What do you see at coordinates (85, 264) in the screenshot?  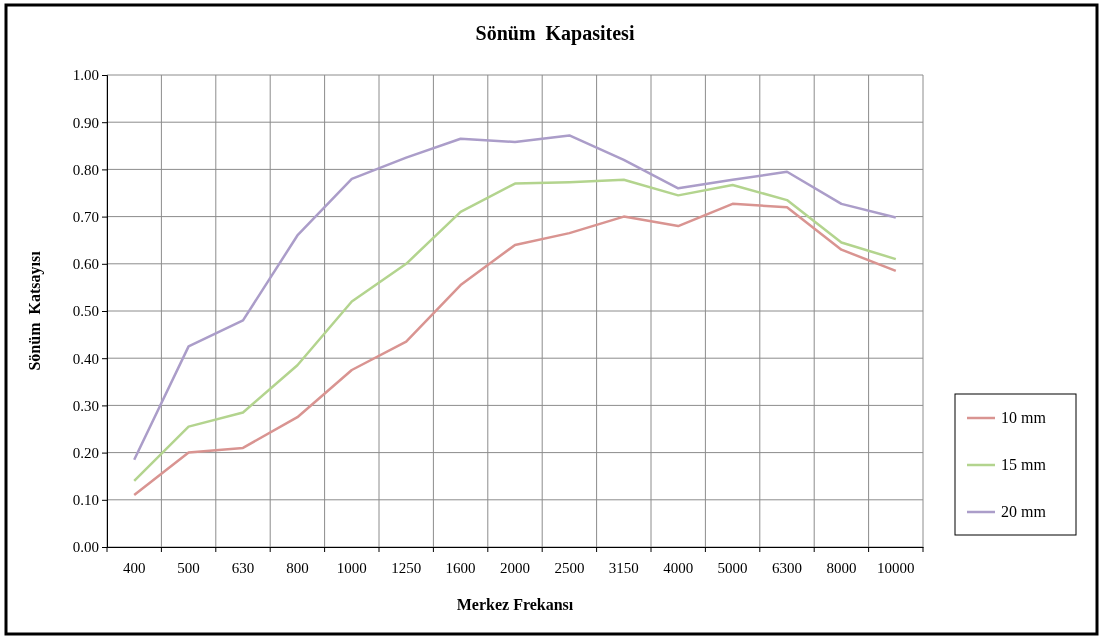 I see `y-tick-label: 0.60` at bounding box center [85, 264].